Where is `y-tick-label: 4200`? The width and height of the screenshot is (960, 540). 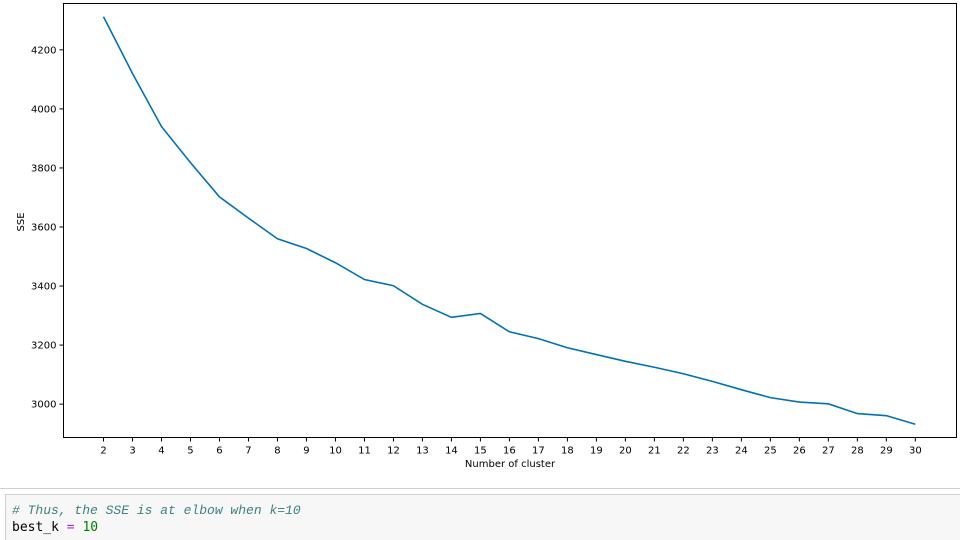 y-tick-label: 4200 is located at coordinates (43, 50).